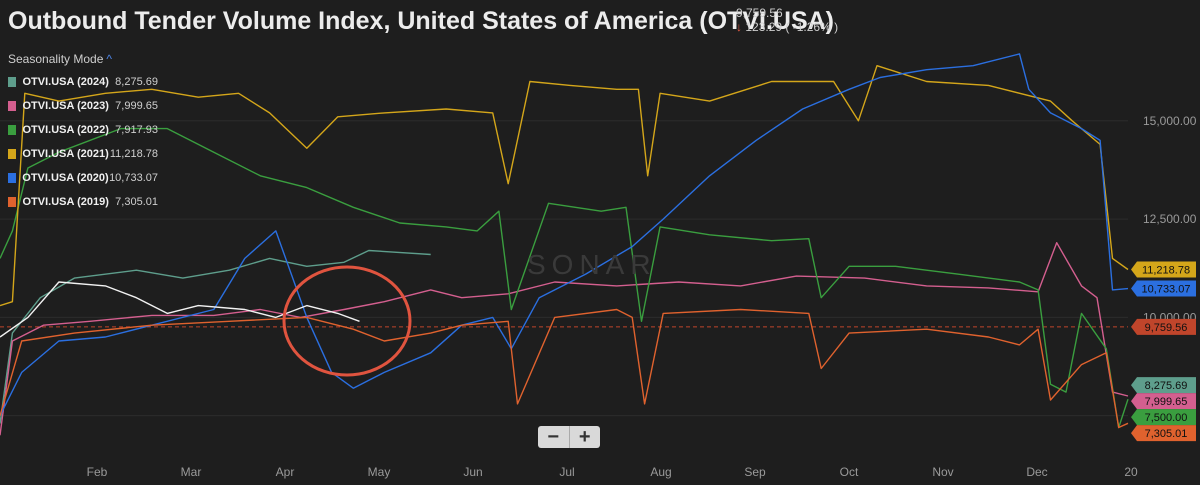  What do you see at coordinates (755, 472) in the screenshot?
I see `x-tick-label: Sep` at bounding box center [755, 472].